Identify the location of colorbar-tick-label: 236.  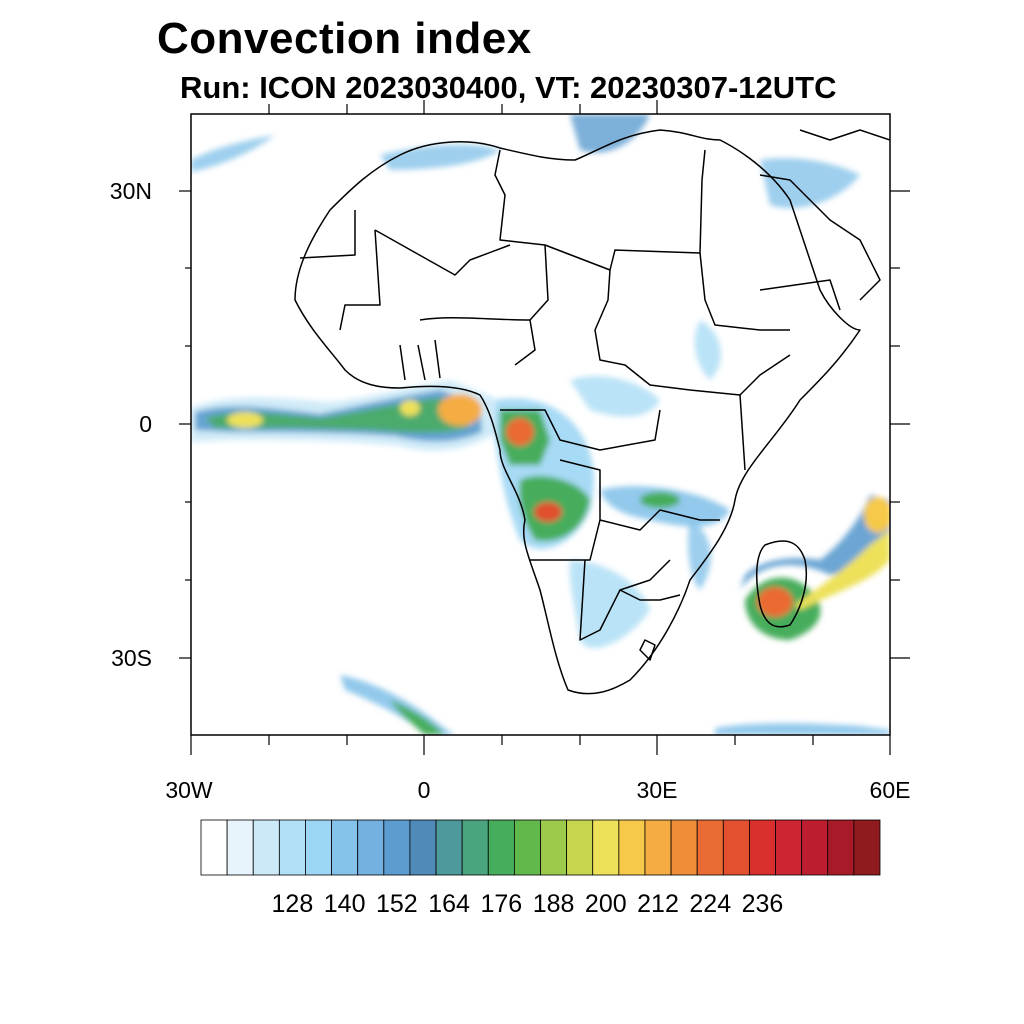
(763, 904).